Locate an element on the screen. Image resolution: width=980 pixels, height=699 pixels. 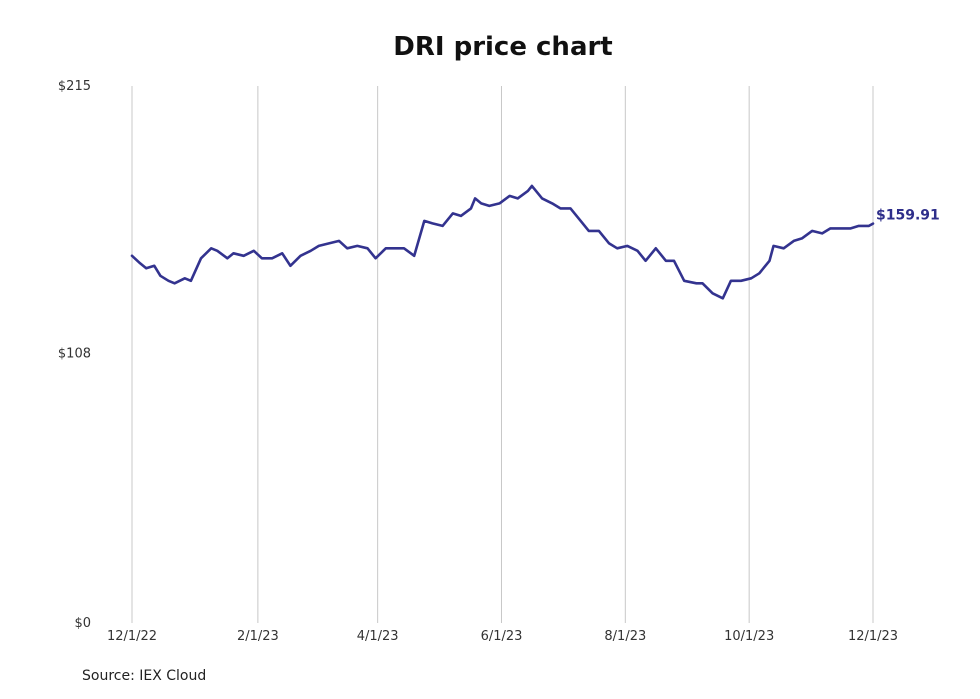
x-tick-label: 4/1/23 is located at coordinates (378, 636).